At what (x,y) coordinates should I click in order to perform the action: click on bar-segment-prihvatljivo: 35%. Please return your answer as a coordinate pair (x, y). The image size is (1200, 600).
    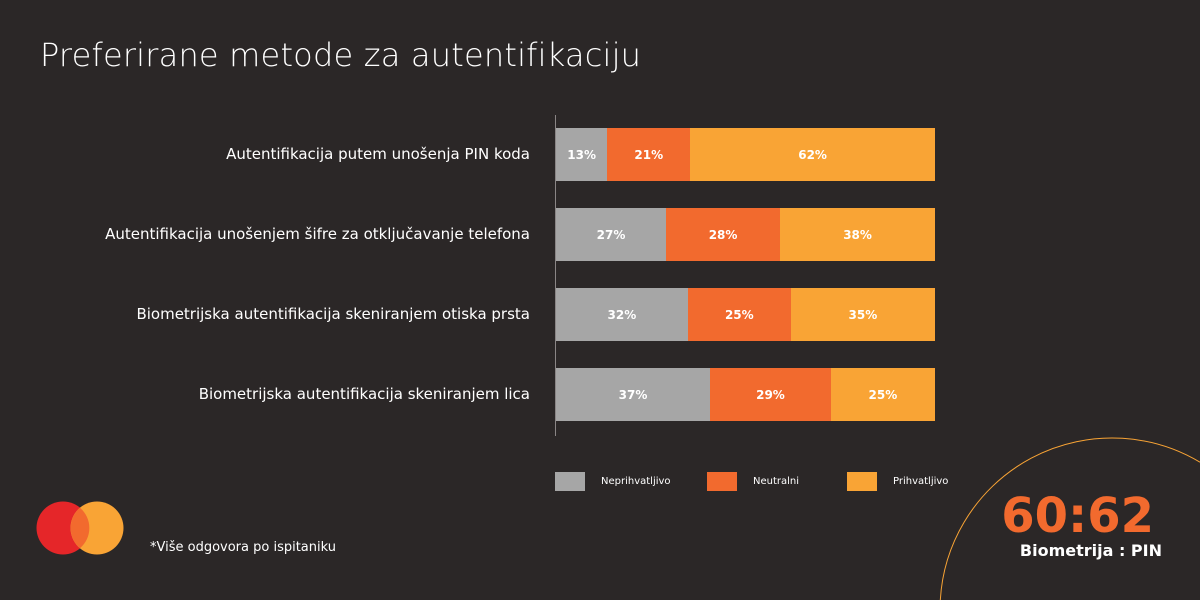
    Looking at the image, I should click on (862, 314).